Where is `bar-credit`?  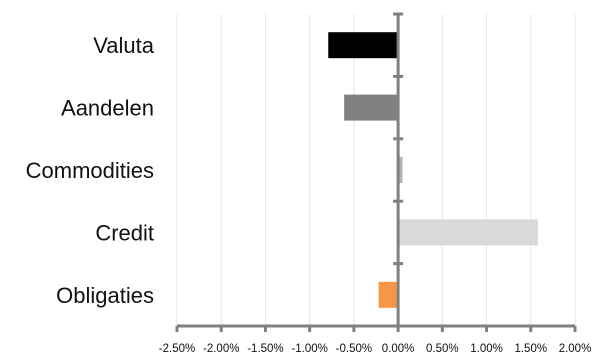
bar-credit is located at coordinates (468, 232).